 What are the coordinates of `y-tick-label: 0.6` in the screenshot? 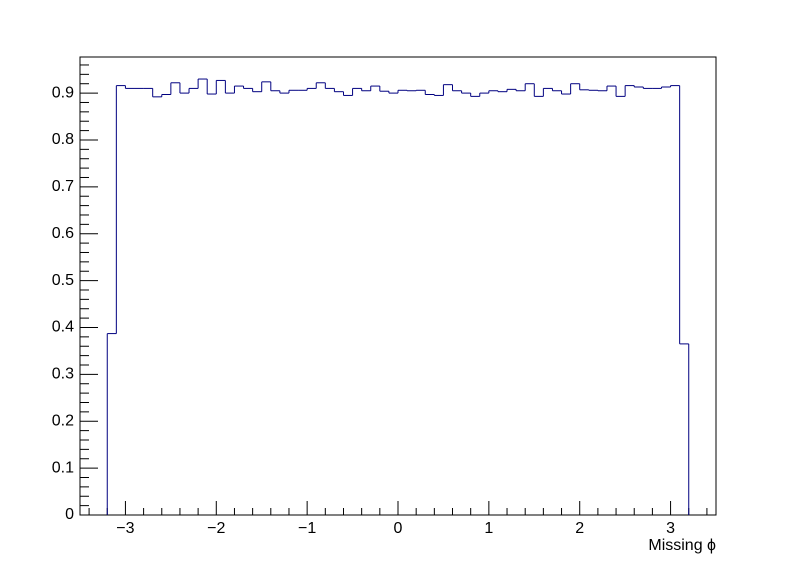 It's located at (63, 233).